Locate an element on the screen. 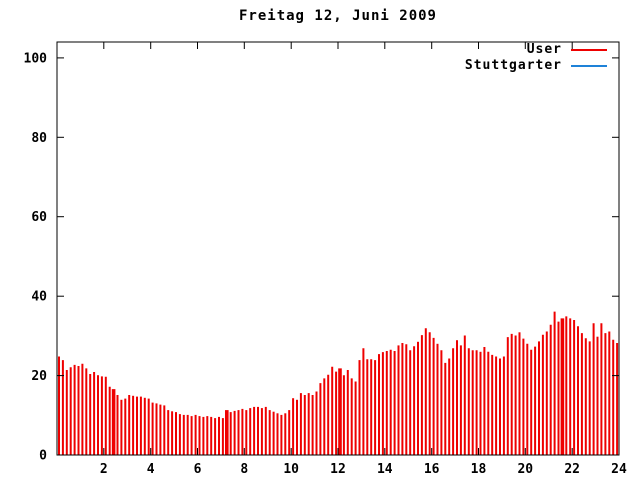 The image size is (640, 480). legend-item-stuttgarter: Stuttgarter is located at coordinates (536, 65).